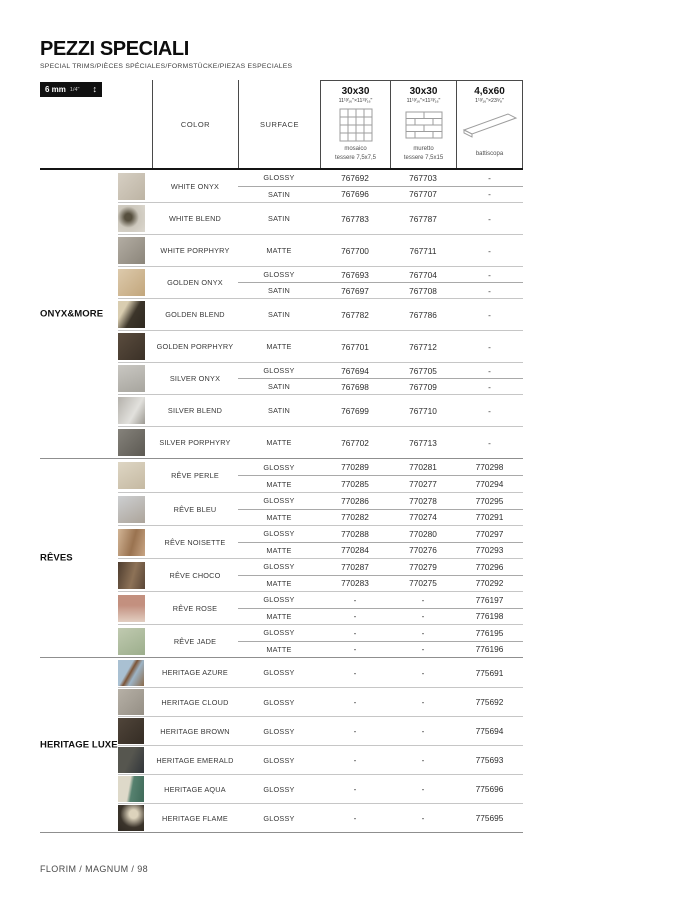 This screenshot has height=903, width=677. I want to click on article-code: 770295, so click(489, 500).